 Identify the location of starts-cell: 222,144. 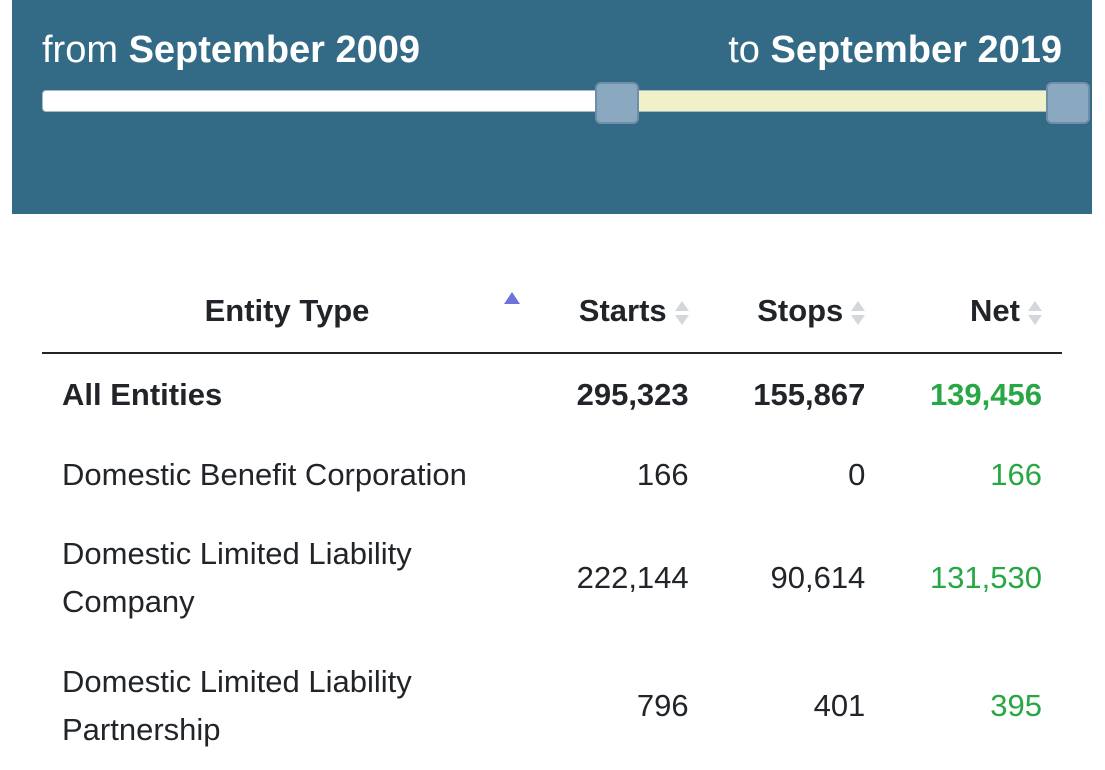
(632, 577).